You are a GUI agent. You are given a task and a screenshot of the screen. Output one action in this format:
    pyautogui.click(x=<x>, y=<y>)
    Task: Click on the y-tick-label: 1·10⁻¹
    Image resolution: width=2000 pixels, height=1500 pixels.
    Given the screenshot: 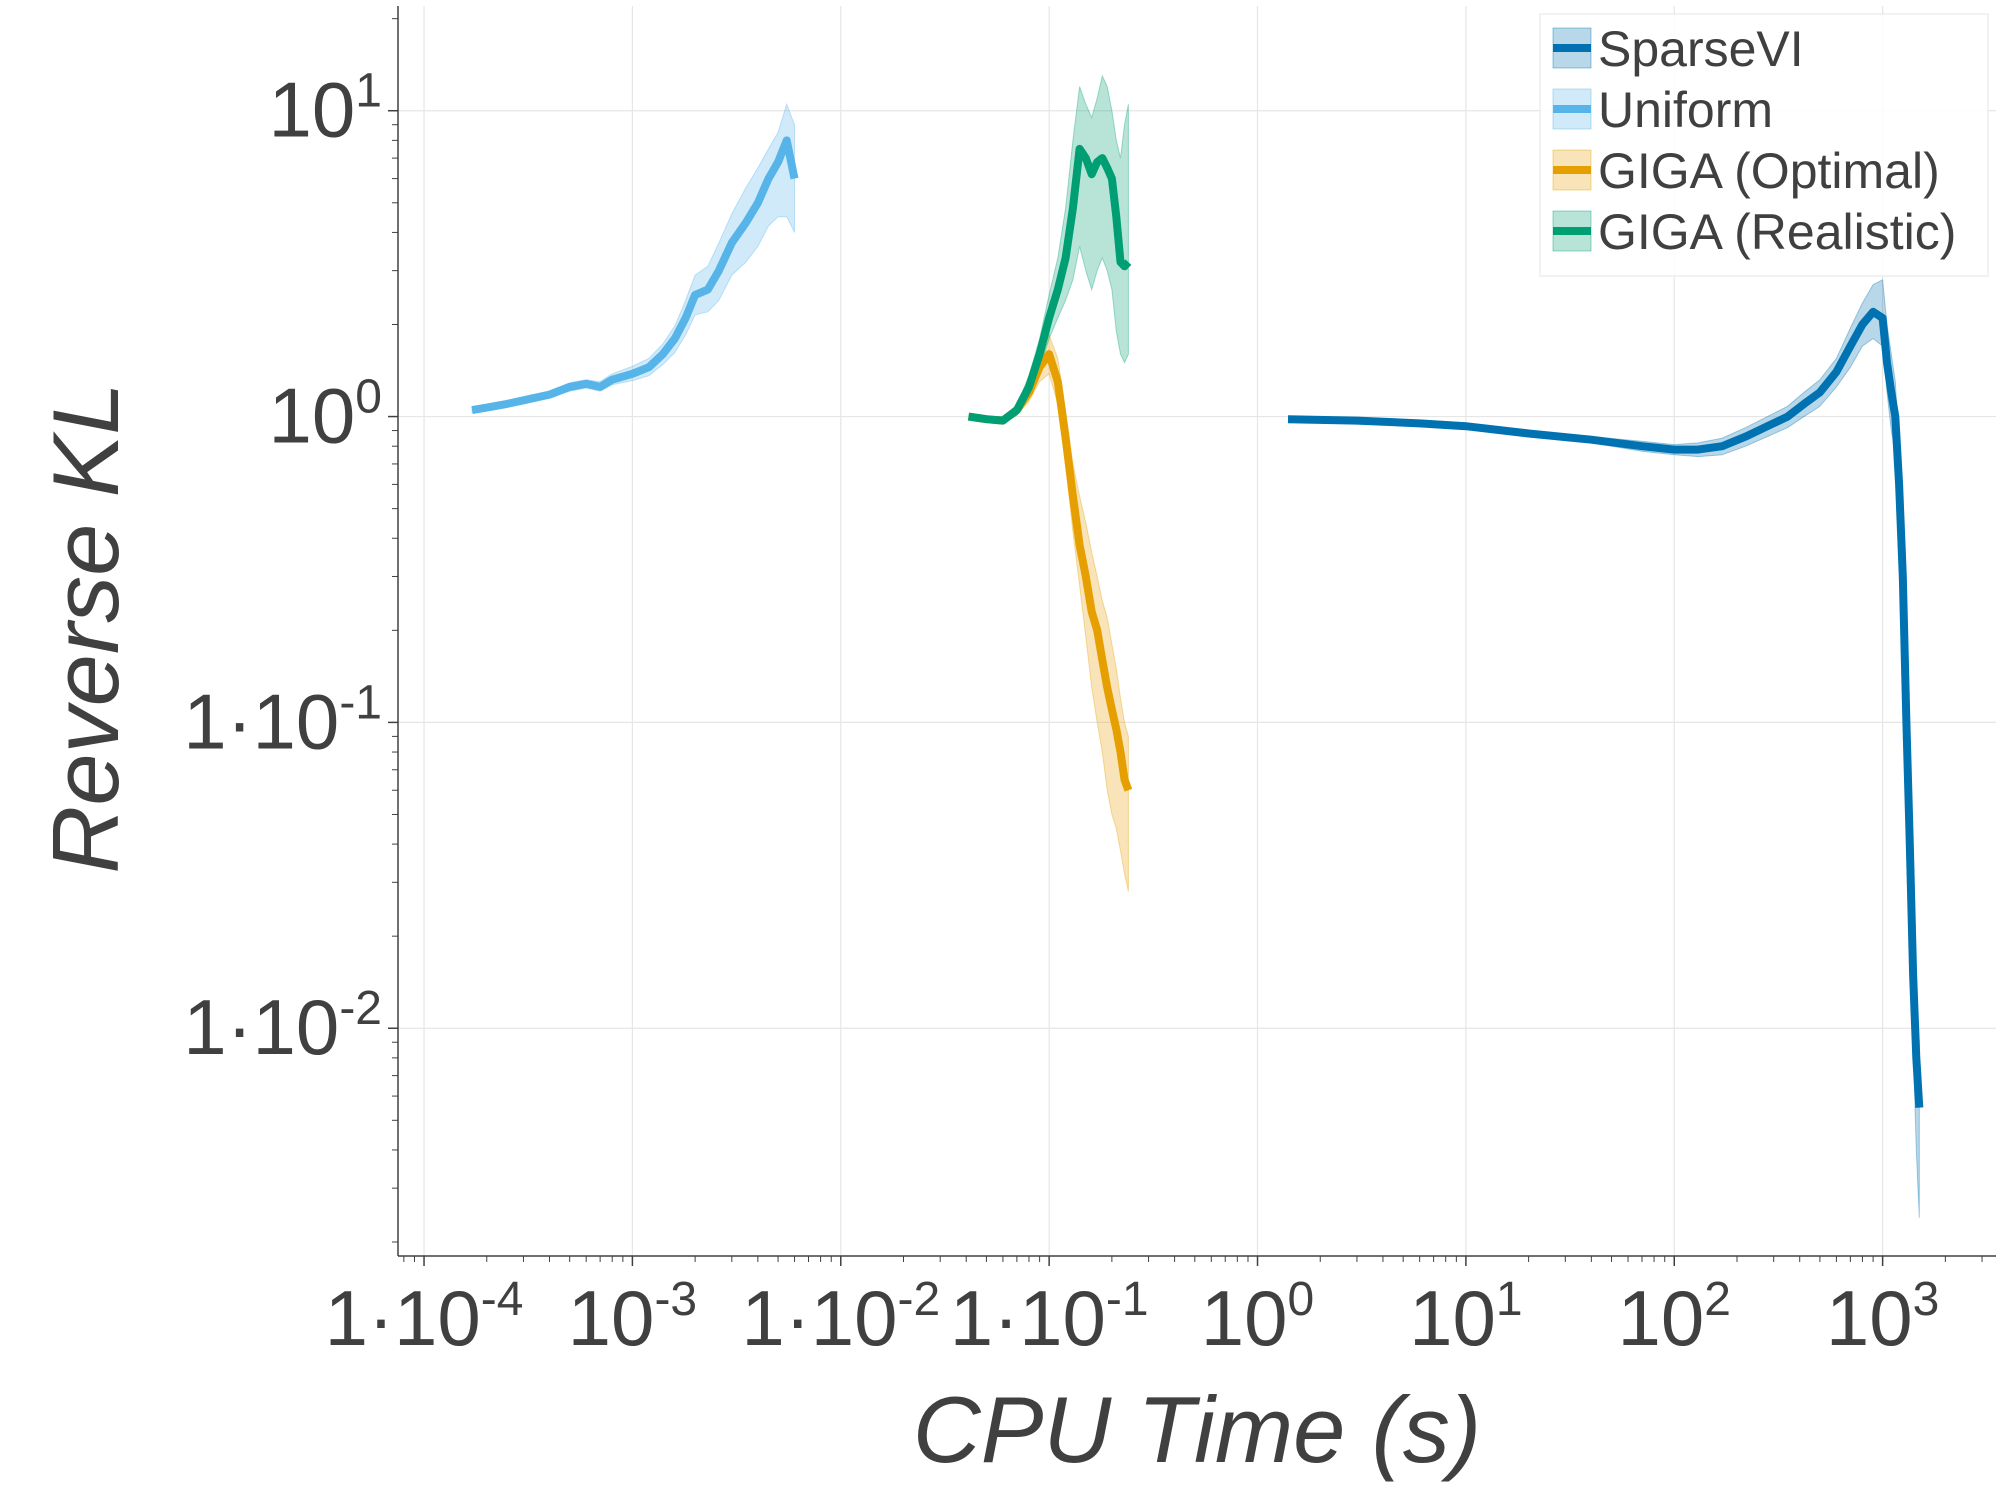 What is the action you would take?
    pyautogui.click(x=282, y=720)
    